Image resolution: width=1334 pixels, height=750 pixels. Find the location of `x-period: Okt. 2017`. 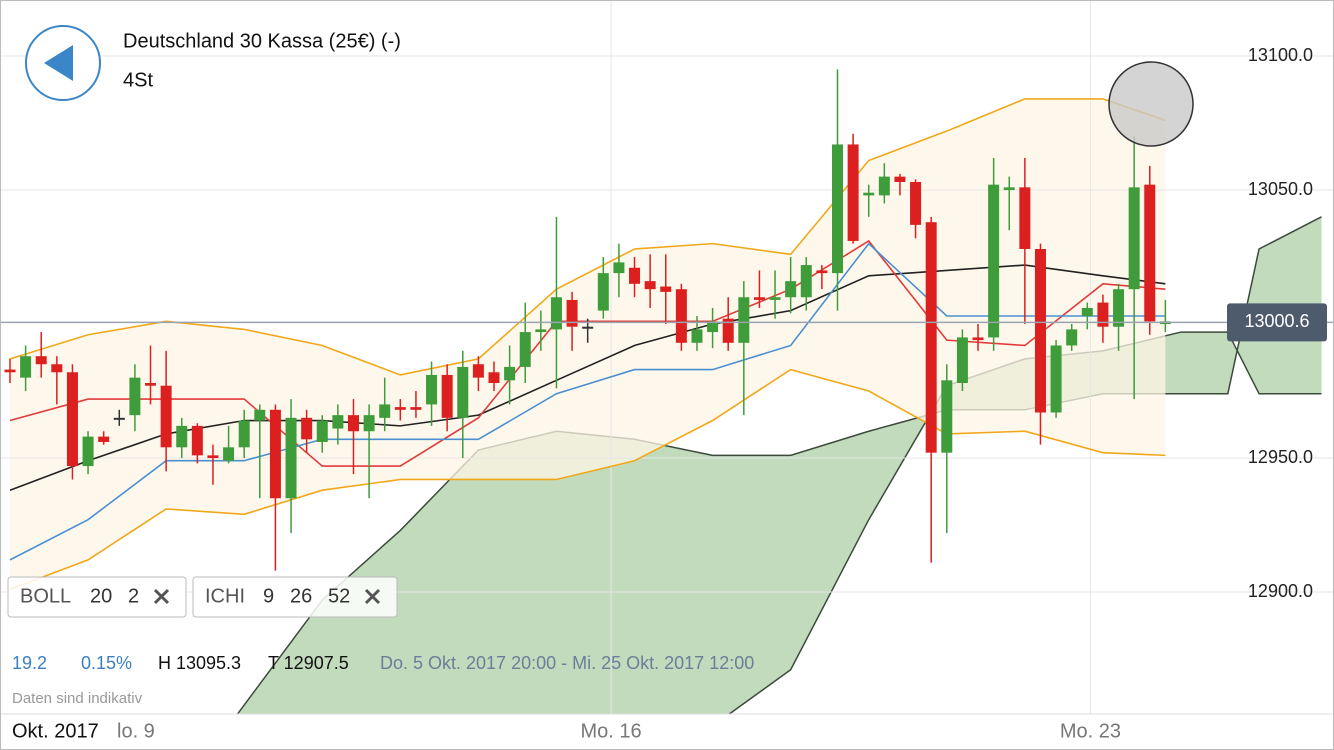

x-period: Okt. 2017 is located at coordinates (55, 731).